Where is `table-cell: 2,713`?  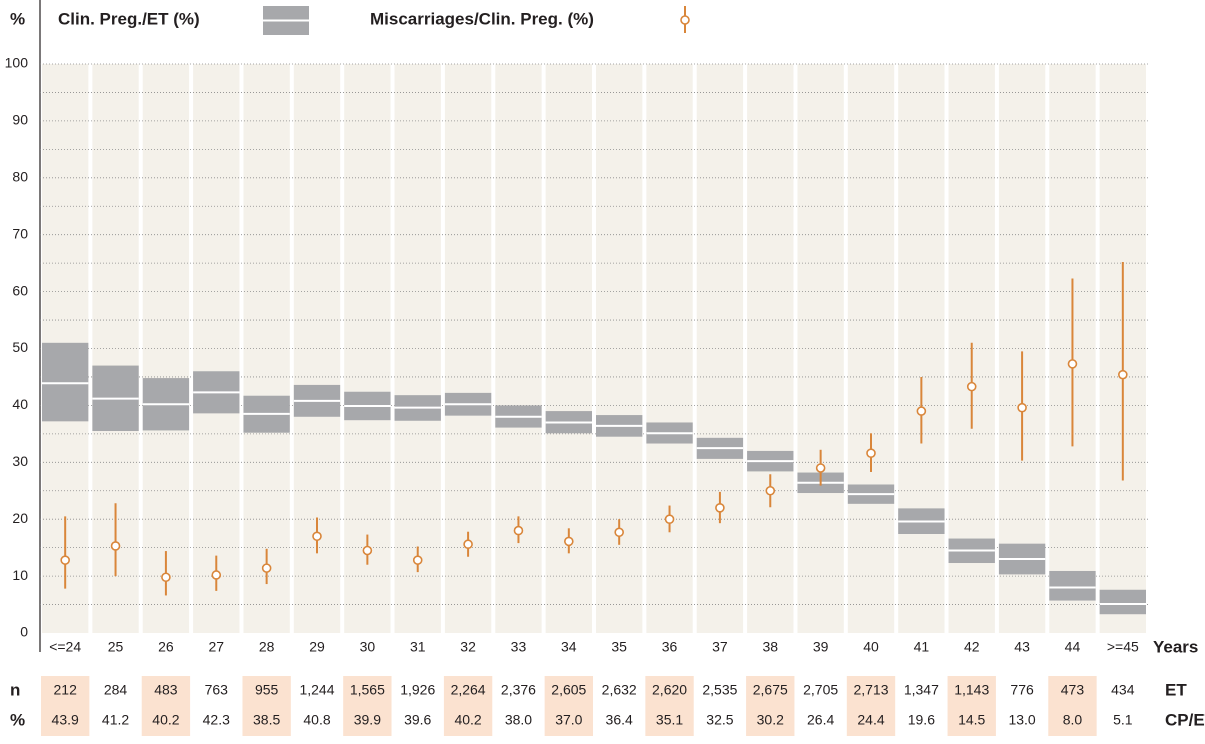 table-cell: 2,713 is located at coordinates (870, 690).